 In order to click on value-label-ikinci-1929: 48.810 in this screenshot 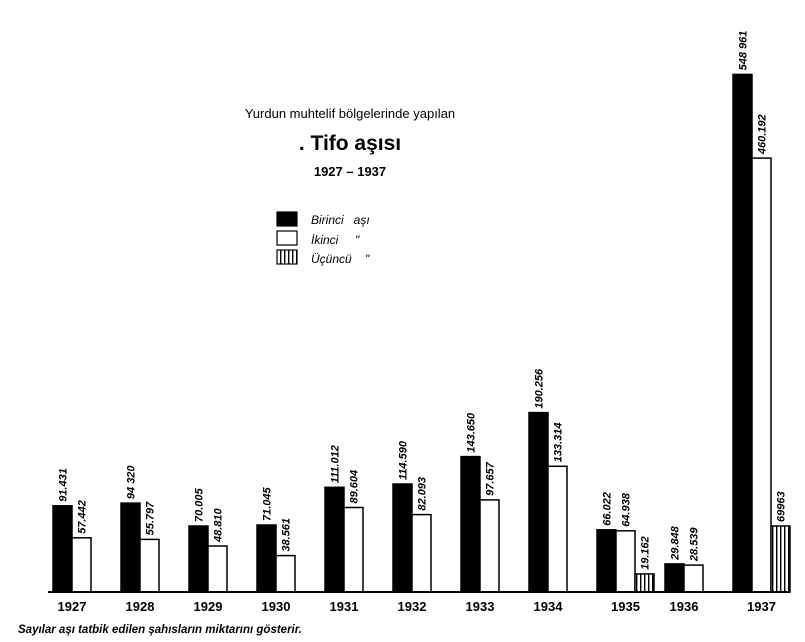, I will do `click(219, 525)`.